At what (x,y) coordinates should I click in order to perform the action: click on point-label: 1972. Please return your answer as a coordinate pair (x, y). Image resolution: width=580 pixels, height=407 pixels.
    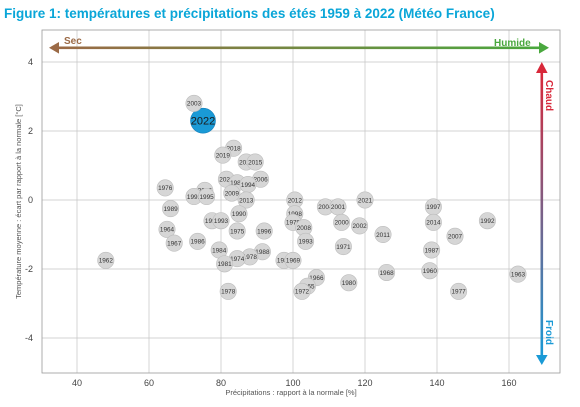
    Looking at the image, I should click on (302, 292).